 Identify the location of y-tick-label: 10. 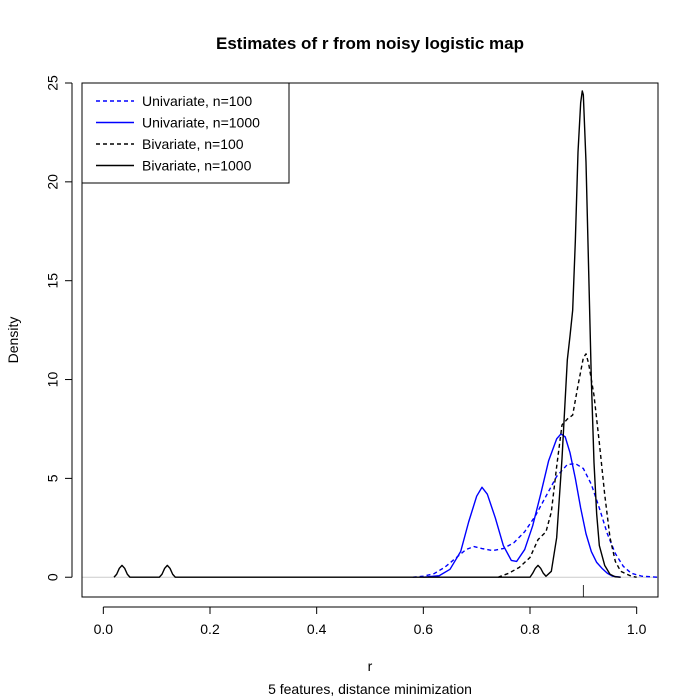
(53, 380).